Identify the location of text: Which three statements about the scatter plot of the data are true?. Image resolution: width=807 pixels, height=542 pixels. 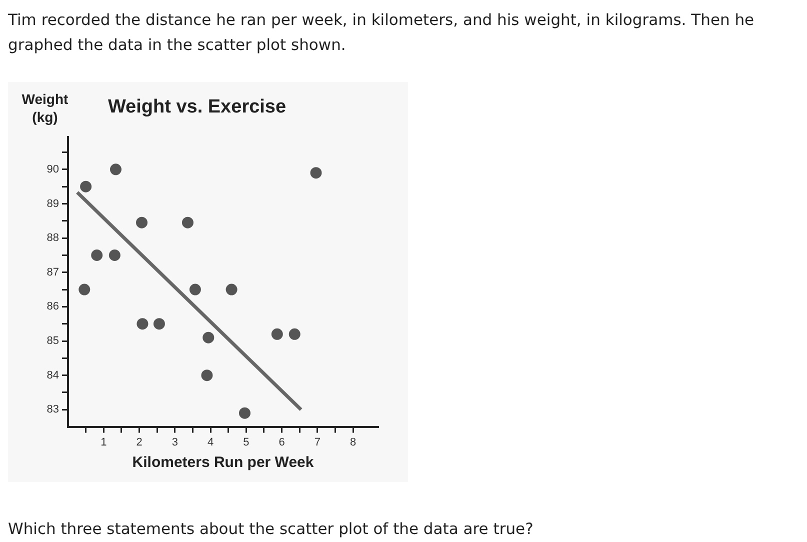
(271, 529).